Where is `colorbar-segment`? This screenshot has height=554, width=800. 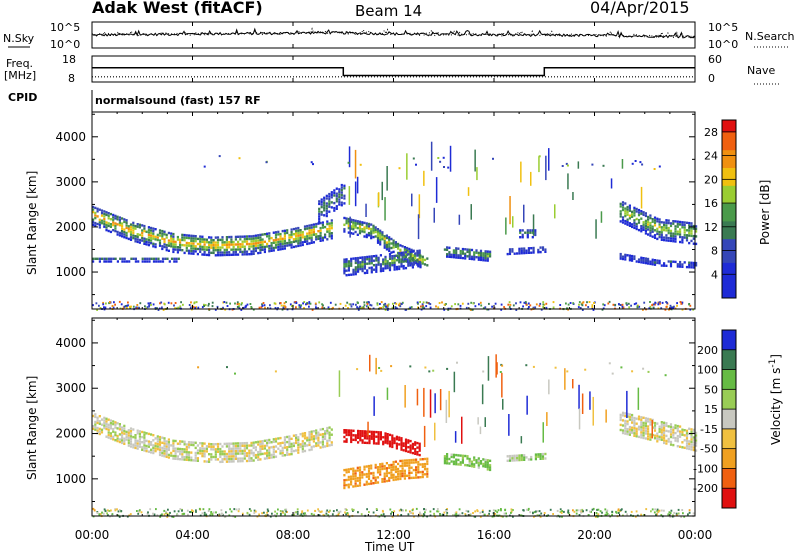
colorbar-segment is located at coordinates (729, 139).